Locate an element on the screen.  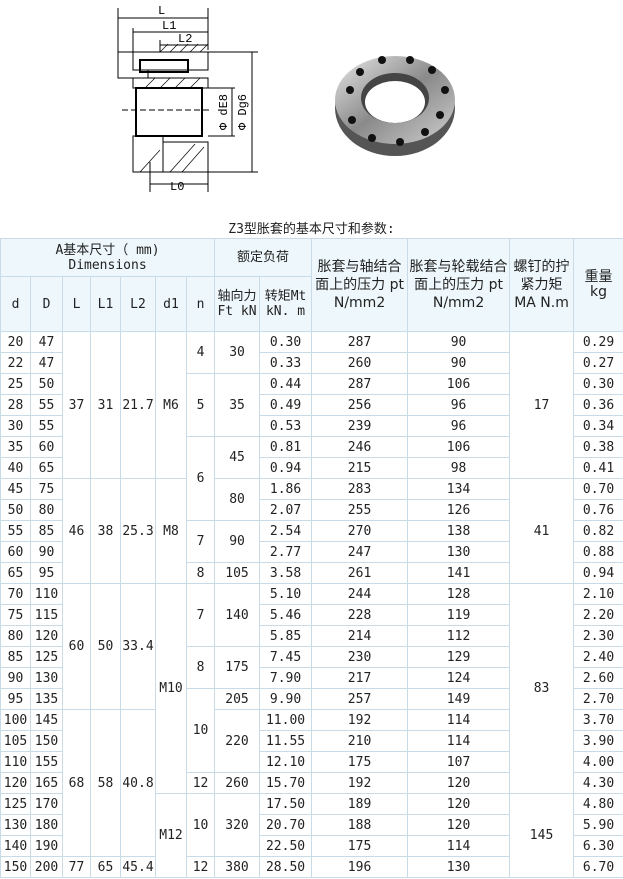
cell-n: 8 is located at coordinates (200, 667).